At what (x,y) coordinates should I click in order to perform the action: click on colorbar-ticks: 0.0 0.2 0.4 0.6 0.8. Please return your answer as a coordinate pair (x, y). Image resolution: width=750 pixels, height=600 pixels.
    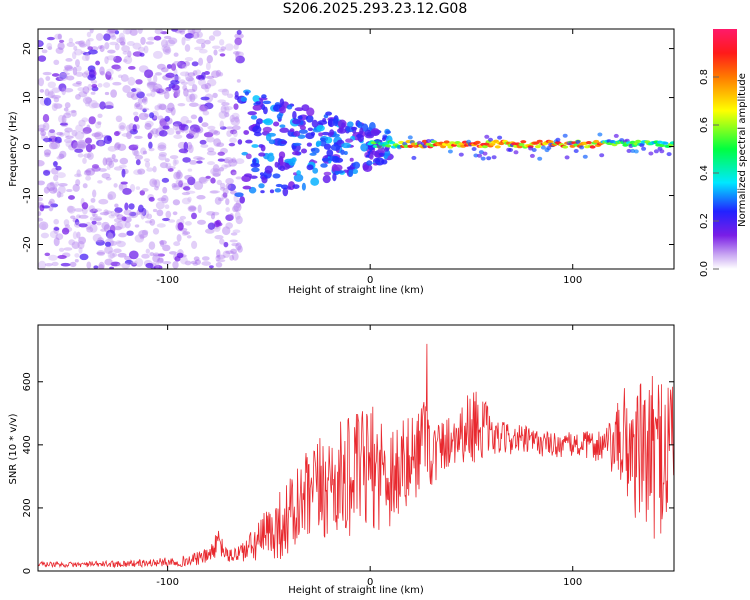
    Looking at the image, I should click on (709, 173).